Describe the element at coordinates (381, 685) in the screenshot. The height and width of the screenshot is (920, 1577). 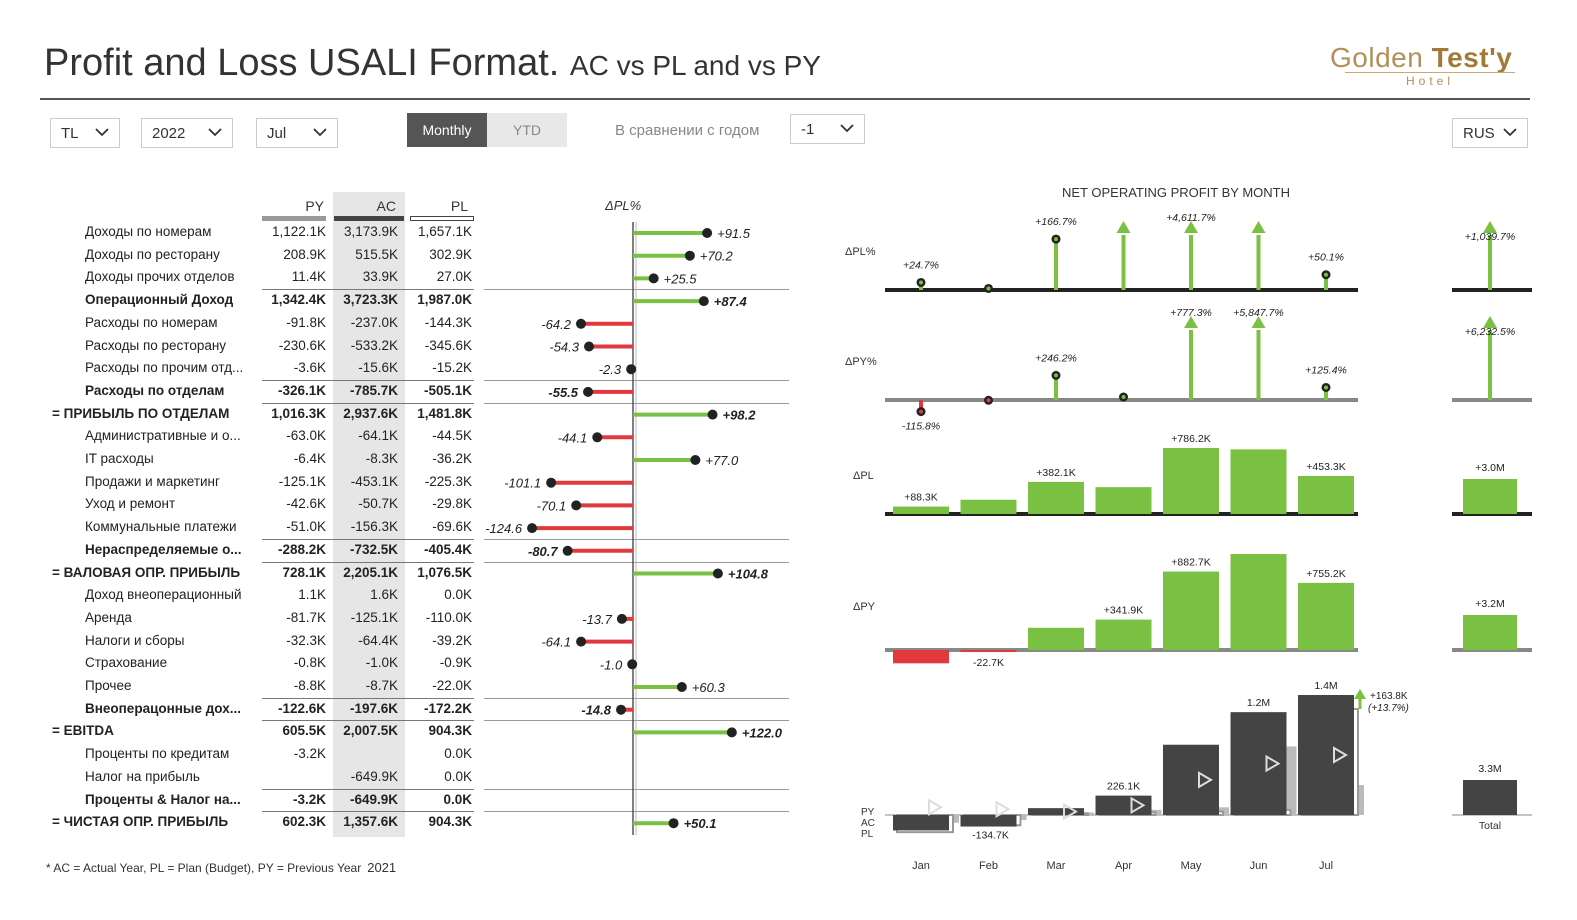
I see `table-cell-ac: -8.7K` at that location.